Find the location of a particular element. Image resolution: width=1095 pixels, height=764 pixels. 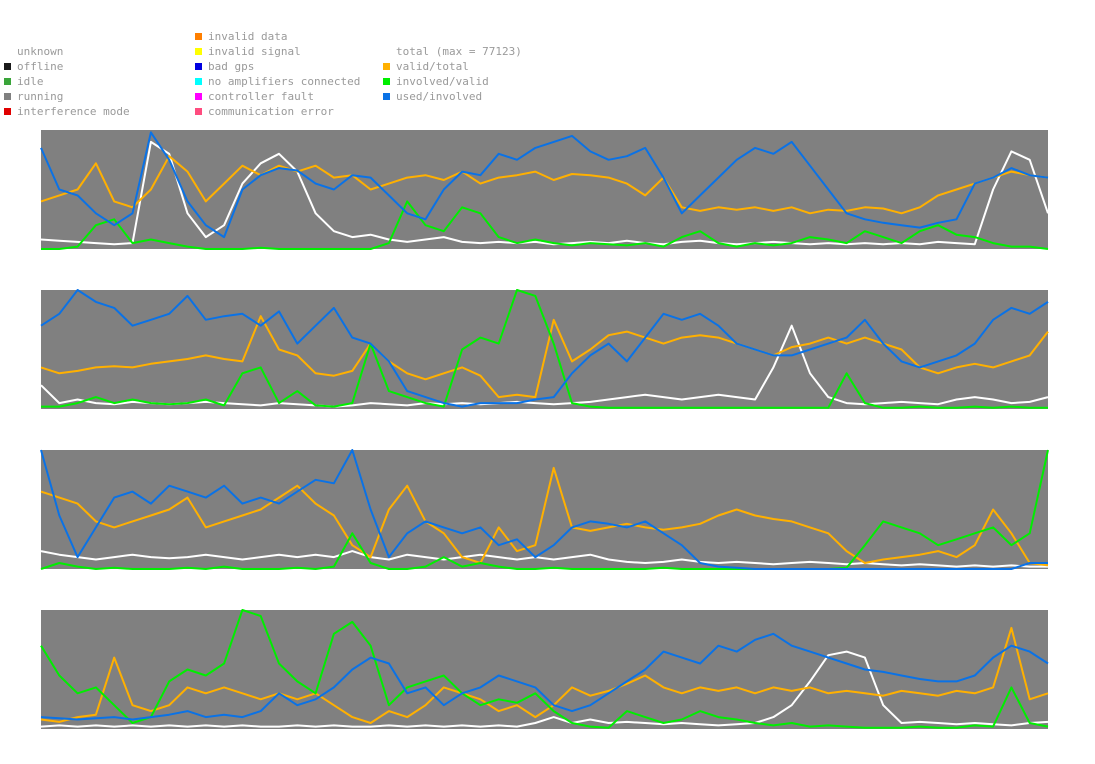

legend-item-status-2: idle is located at coordinates (67, 81).